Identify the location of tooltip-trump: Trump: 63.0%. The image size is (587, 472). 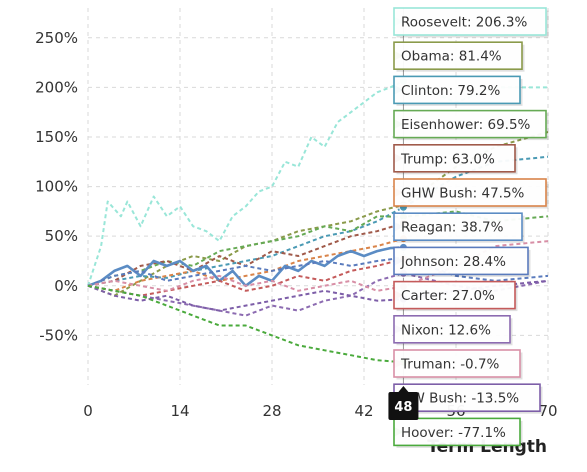
(455, 159).